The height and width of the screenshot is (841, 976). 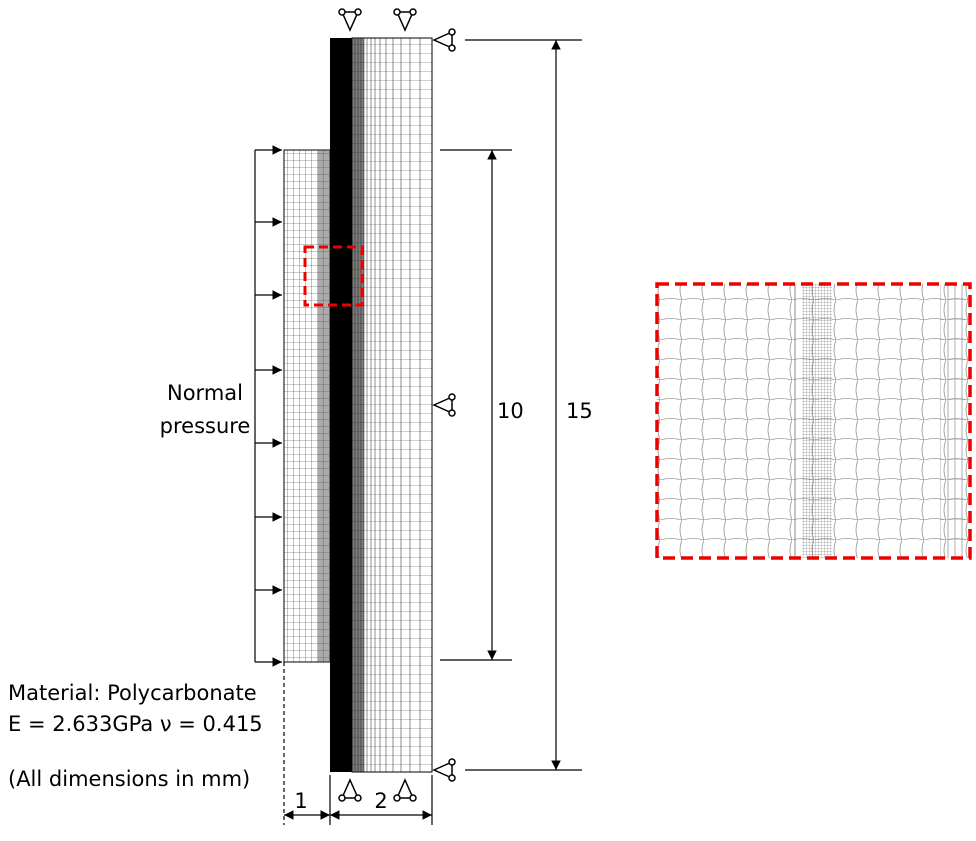 What do you see at coordinates (129, 779) in the screenshot?
I see `units-note: (All dimensions in mm)` at bounding box center [129, 779].